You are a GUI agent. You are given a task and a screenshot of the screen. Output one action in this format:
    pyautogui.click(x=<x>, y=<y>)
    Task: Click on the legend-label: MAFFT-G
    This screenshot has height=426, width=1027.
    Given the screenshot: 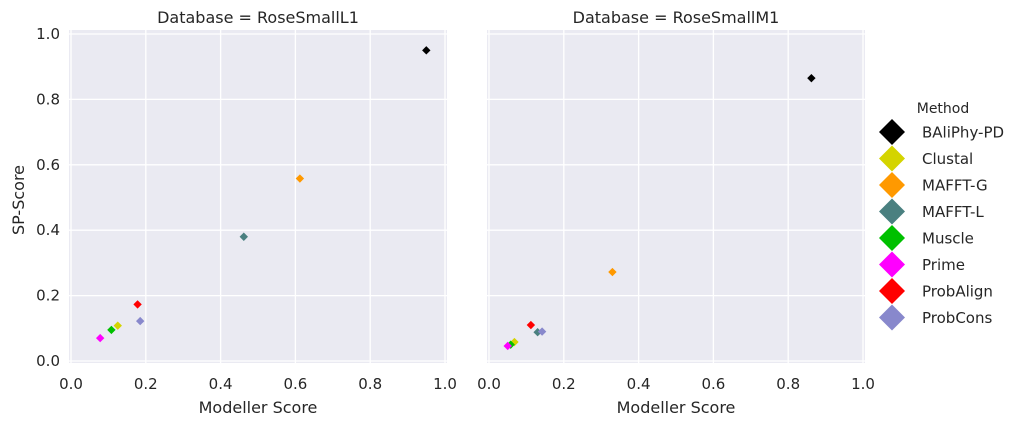 What is the action you would take?
    pyautogui.click(x=955, y=186)
    